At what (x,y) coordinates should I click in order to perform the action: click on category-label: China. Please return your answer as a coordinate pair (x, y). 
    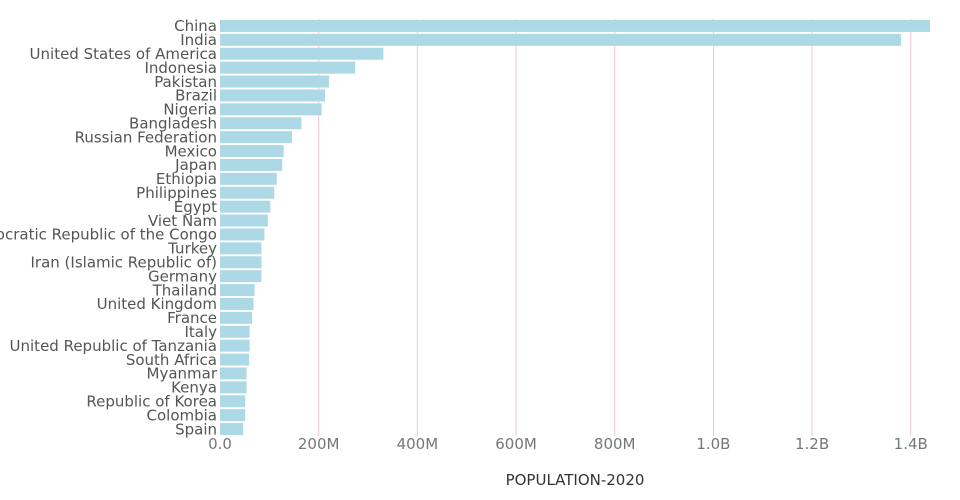
    Looking at the image, I should click on (195, 26).